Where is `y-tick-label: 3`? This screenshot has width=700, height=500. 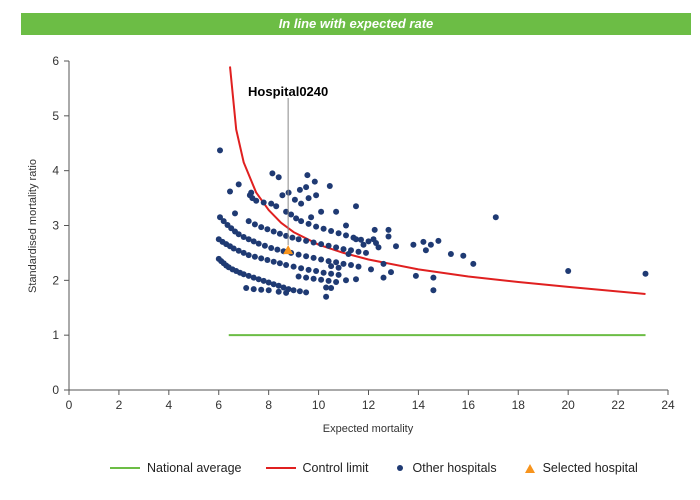 y-tick-label: 3 is located at coordinates (55, 226).